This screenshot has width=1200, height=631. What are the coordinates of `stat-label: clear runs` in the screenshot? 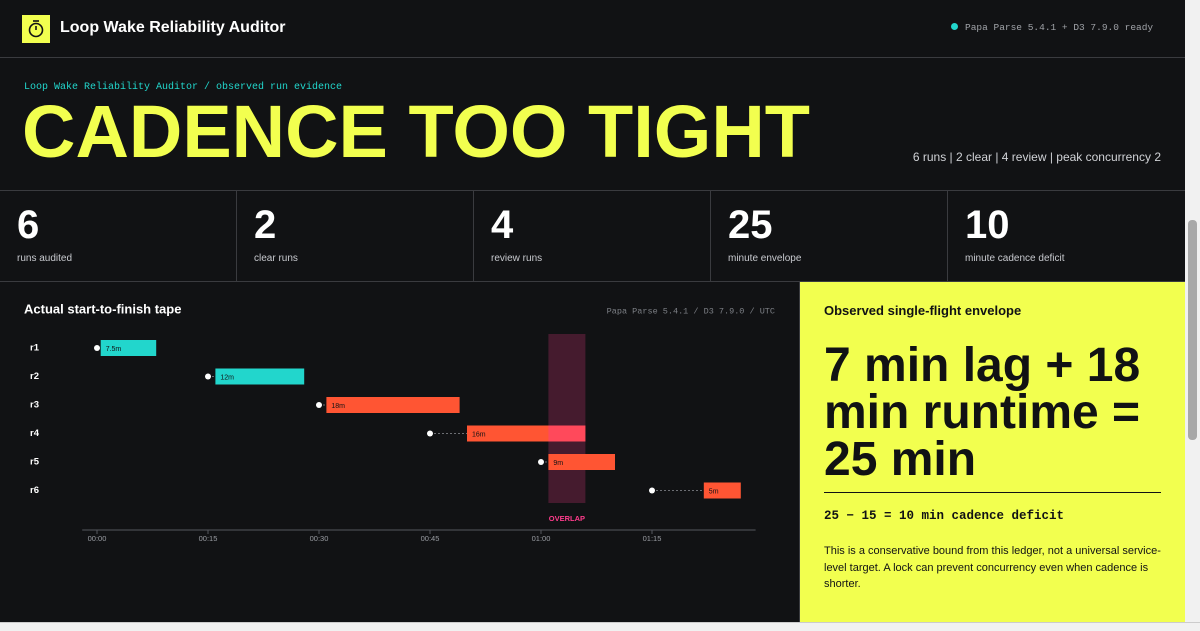 It's located at (276, 258).